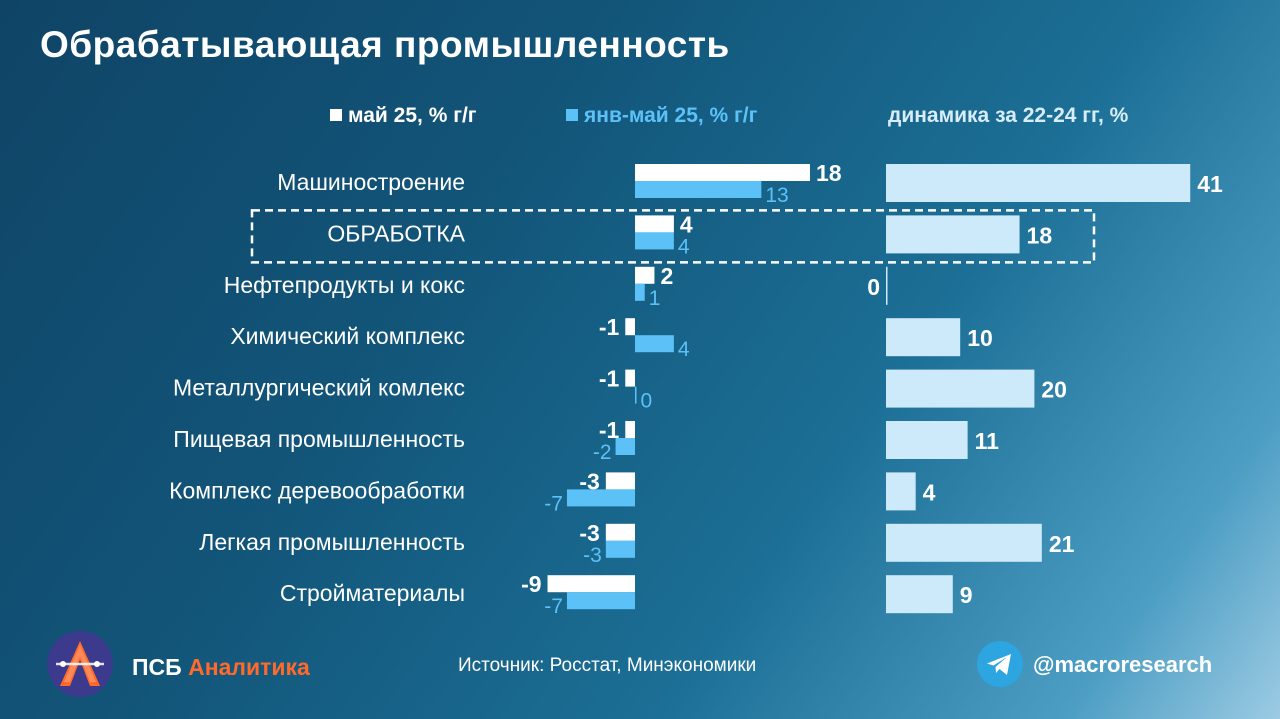 This screenshot has height=719, width=1280. Describe the element at coordinates (607, 665) in the screenshot. I see `source-note: Источник: Росстат, Минэкономики` at that location.